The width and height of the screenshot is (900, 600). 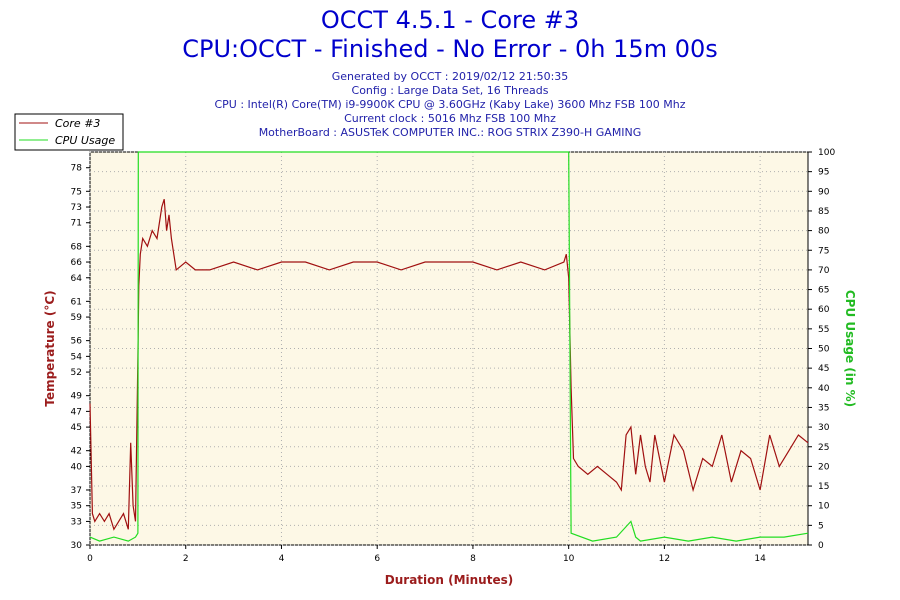 What do you see at coordinates (77, 279) in the screenshot?
I see `y-tick-label-14: 64` at bounding box center [77, 279].